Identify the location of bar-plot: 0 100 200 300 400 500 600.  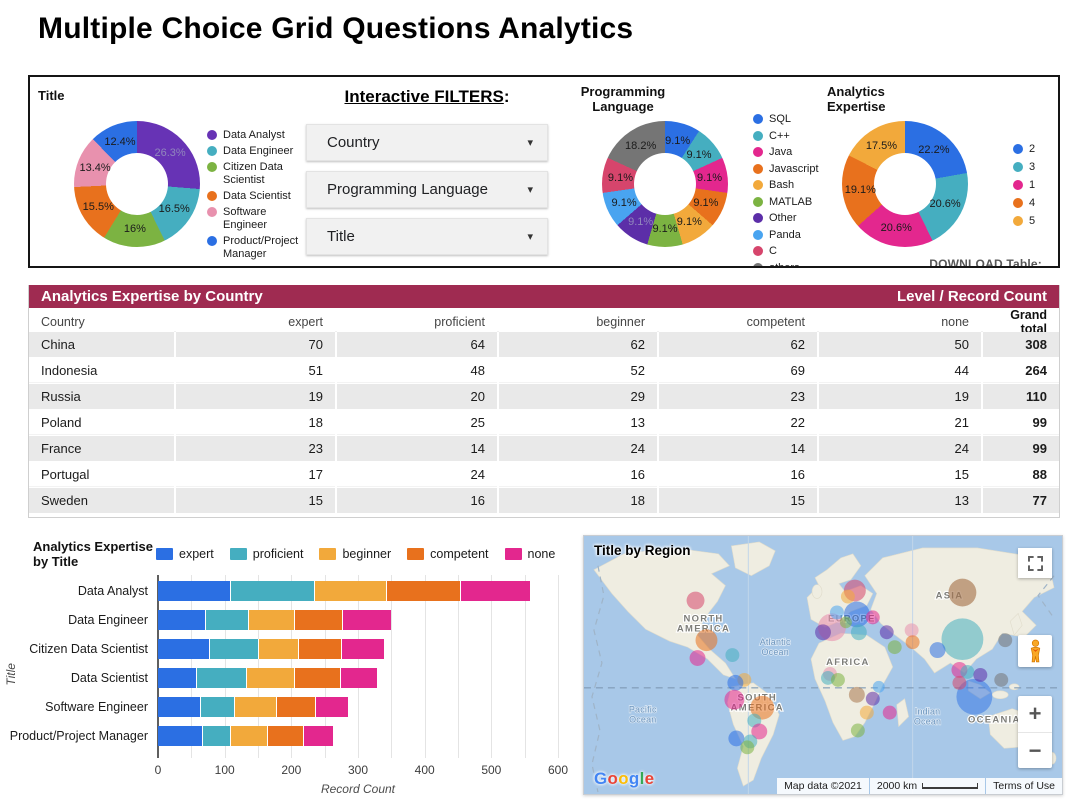
(361, 676).